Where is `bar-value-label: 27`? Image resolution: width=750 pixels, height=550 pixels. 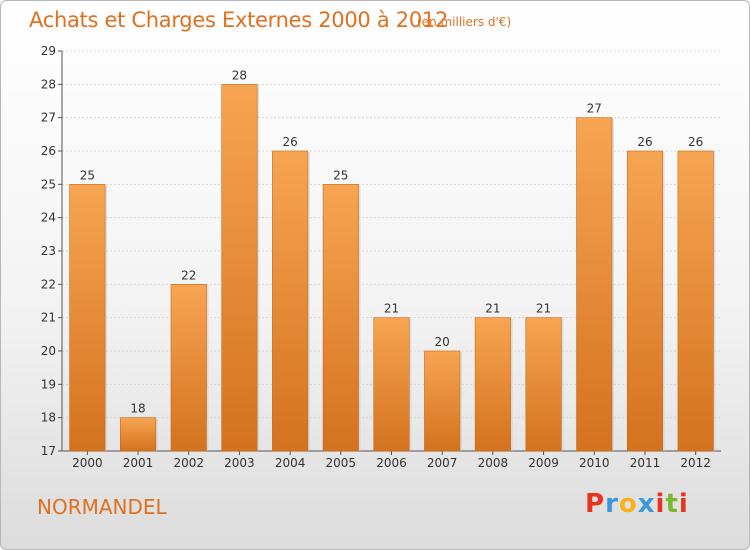
bar-value-label: 27 is located at coordinates (594, 109).